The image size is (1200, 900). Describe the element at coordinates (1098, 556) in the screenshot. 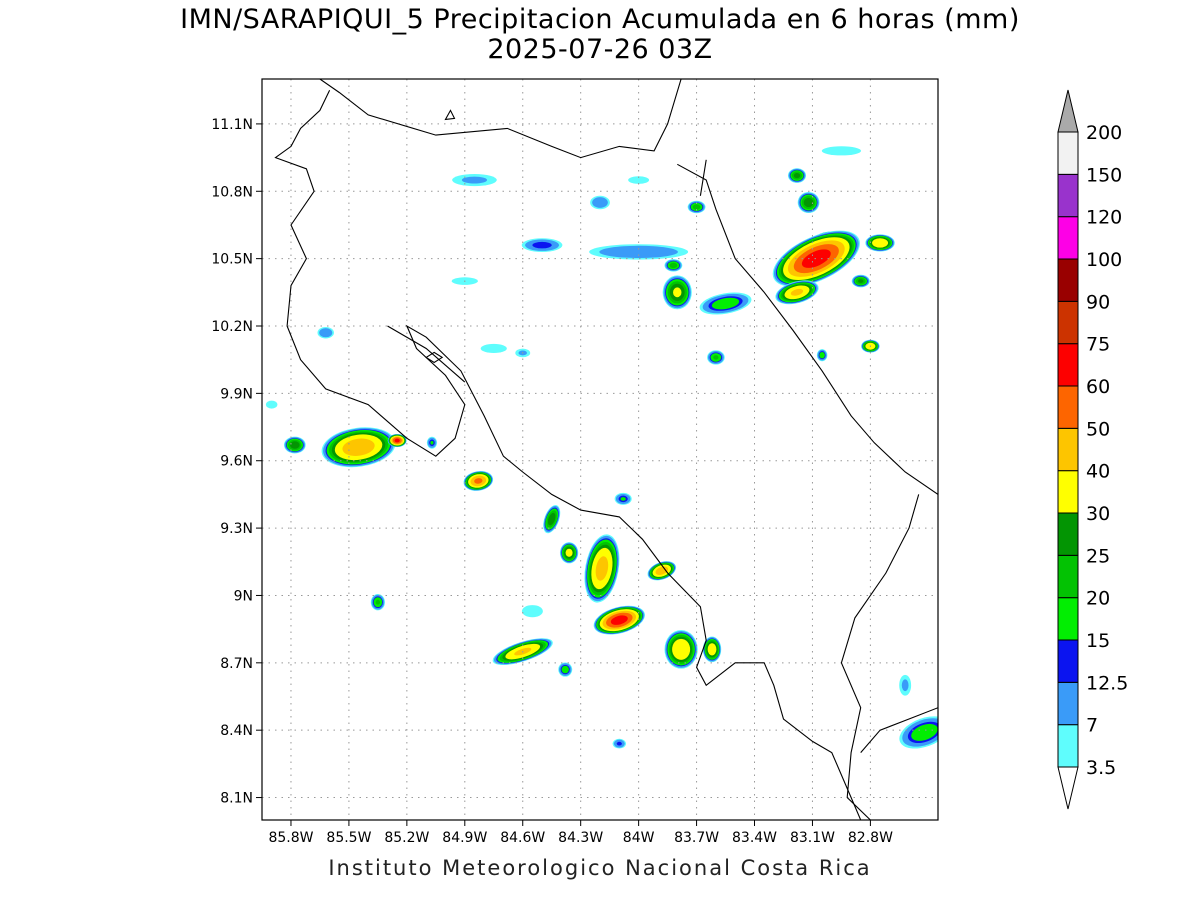

I see `colorbar-level-label: 25` at that location.